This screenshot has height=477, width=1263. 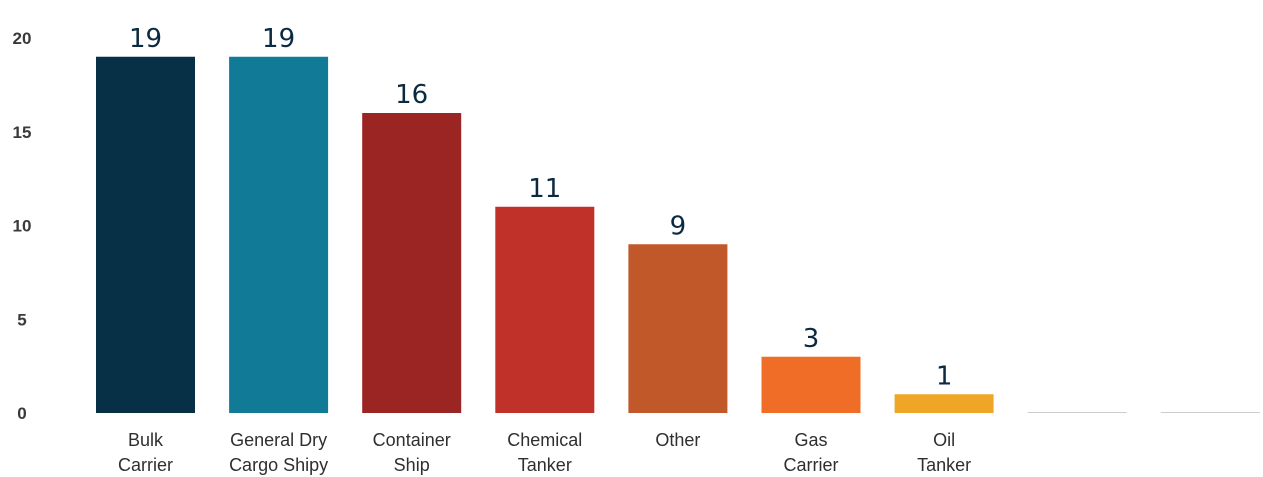 I want to click on x-tick-label-line: Container, so click(x=412, y=440).